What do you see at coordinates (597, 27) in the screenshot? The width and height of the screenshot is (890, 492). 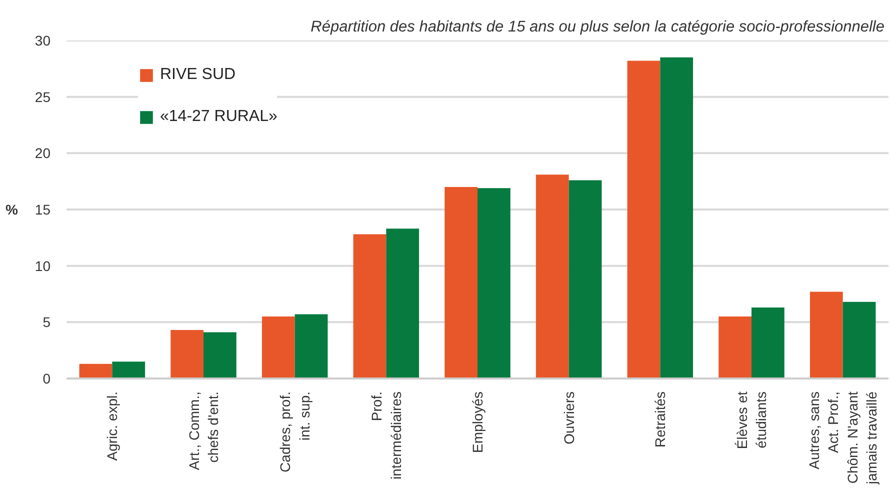 I see `chart-title: Répartition des habitants de 15 ans ou plus selon la catégorie socio-professionnelle` at bounding box center [597, 27].